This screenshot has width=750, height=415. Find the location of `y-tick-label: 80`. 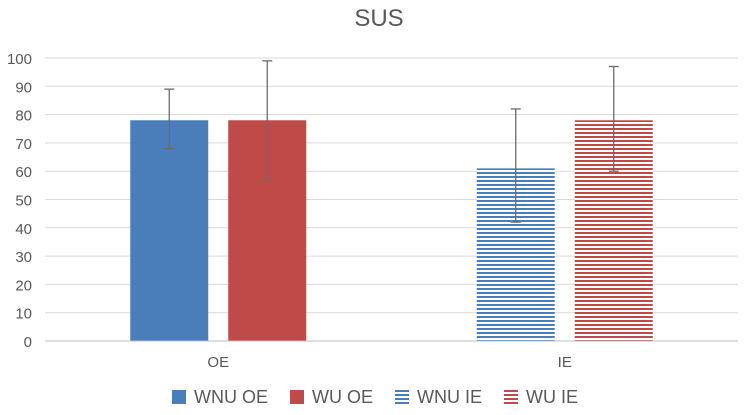

y-tick-label: 80 is located at coordinates (23, 116).